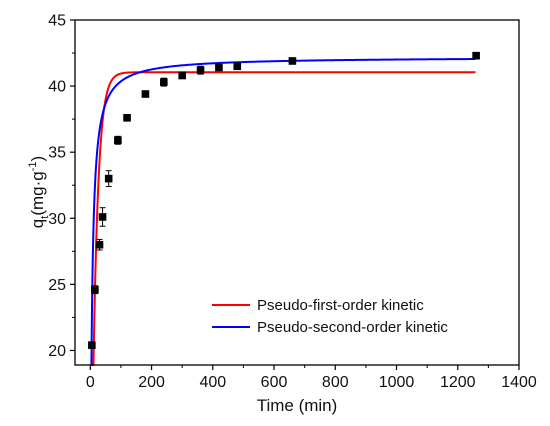 The width and height of the screenshot is (550, 426). I want to click on y-tick-label: 45, so click(57, 21).